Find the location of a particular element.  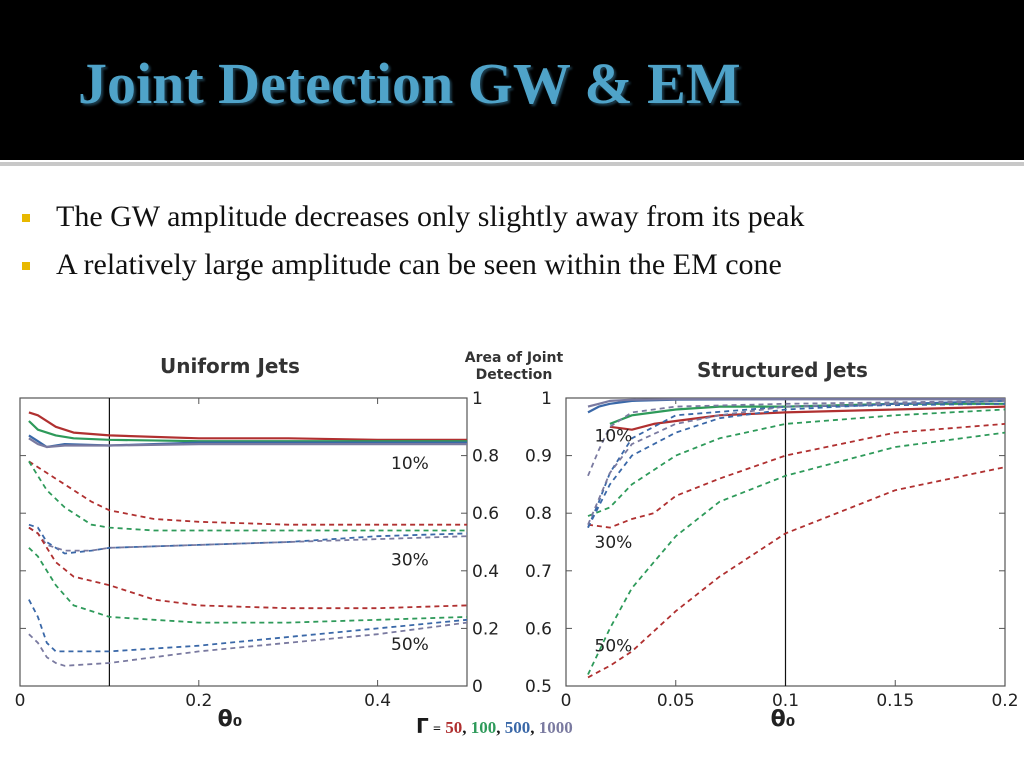

series-gamma-100-10pct is located at coordinates (247, 431).